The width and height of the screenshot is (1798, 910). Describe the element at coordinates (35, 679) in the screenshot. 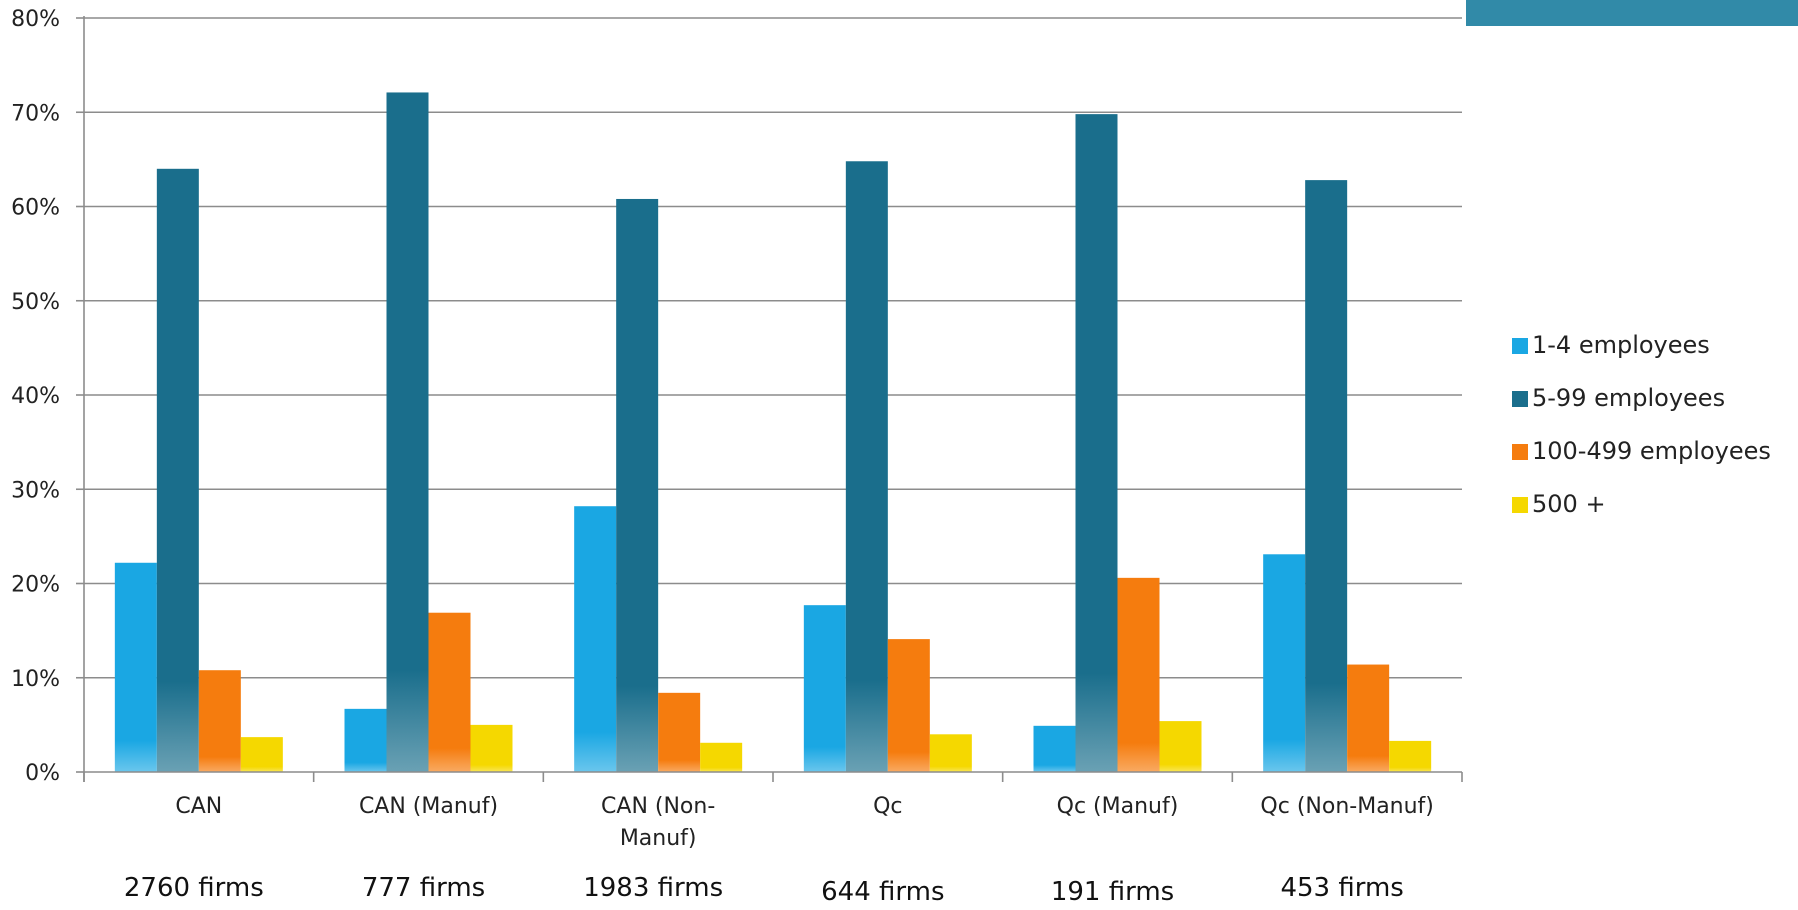

I see `y-tick-label: 10%` at that location.